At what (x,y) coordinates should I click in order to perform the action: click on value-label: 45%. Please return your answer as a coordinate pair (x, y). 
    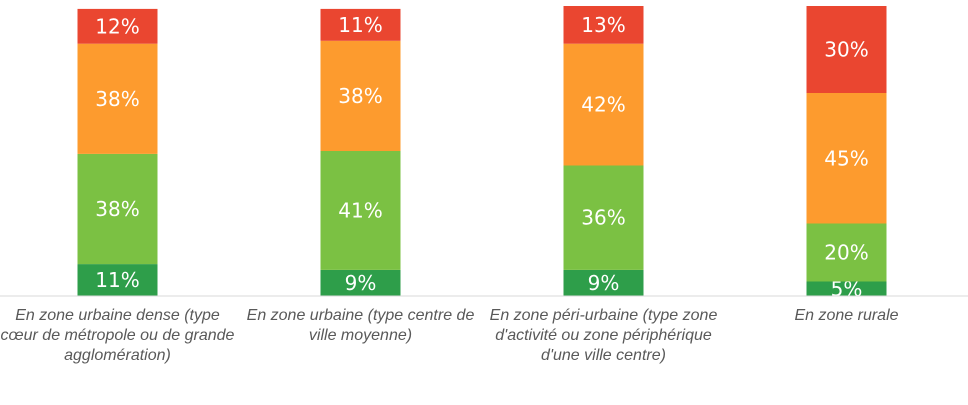
    Looking at the image, I should click on (846, 158).